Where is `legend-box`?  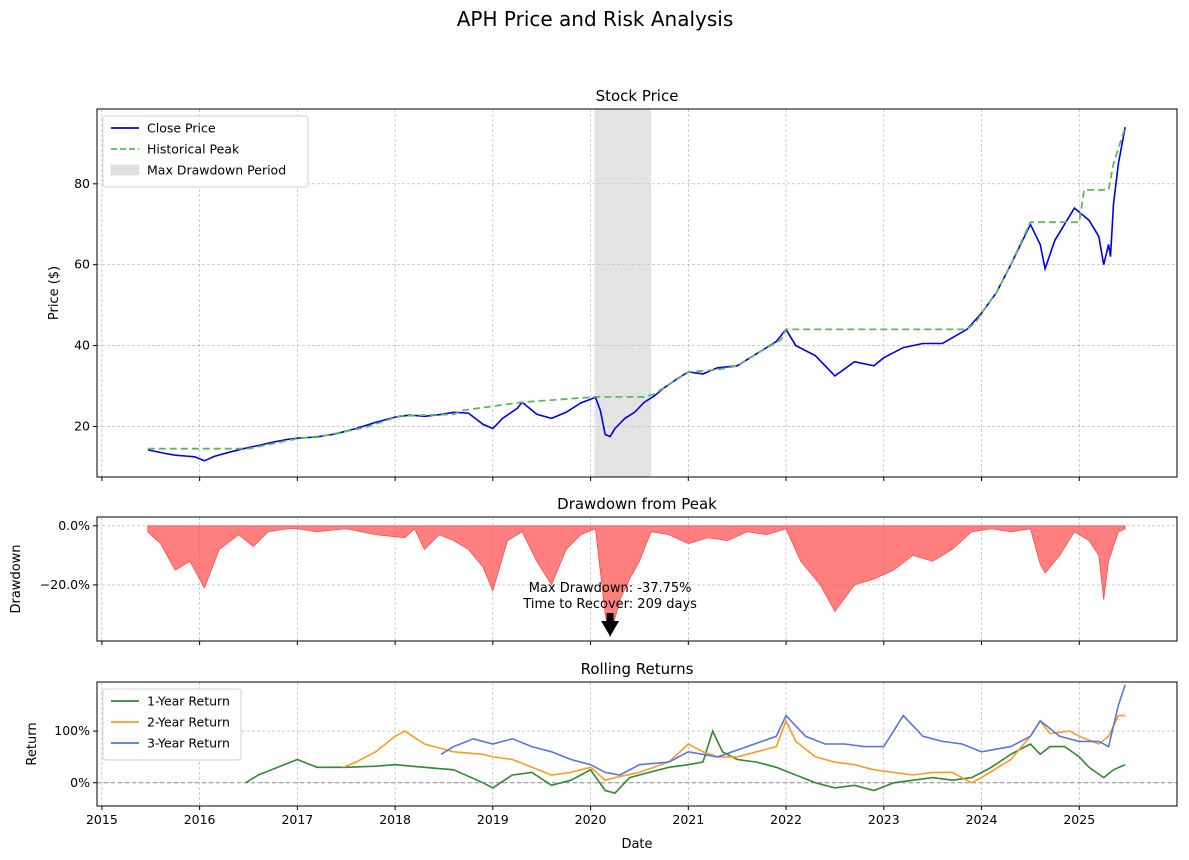 legend-box is located at coordinates (205, 151).